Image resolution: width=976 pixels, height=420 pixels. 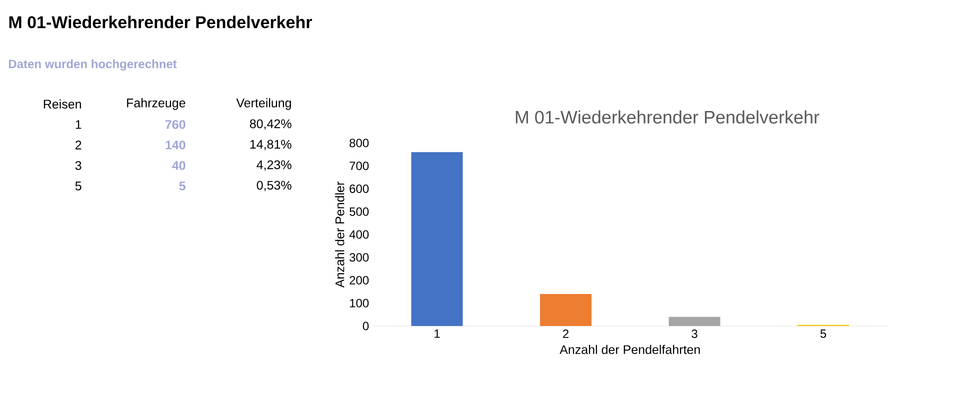 I want to click on y-tick-label: 400, so click(x=359, y=234).